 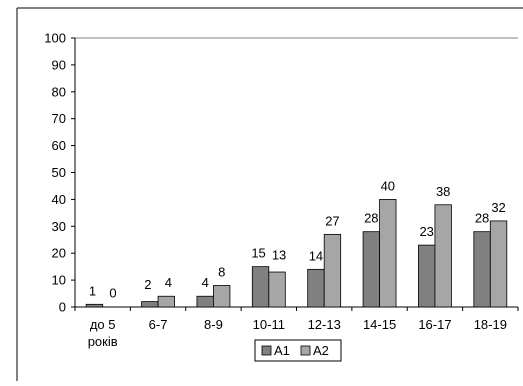 What do you see at coordinates (112, 292) in the screenshot?
I see `data-label-a2: 0` at bounding box center [112, 292].